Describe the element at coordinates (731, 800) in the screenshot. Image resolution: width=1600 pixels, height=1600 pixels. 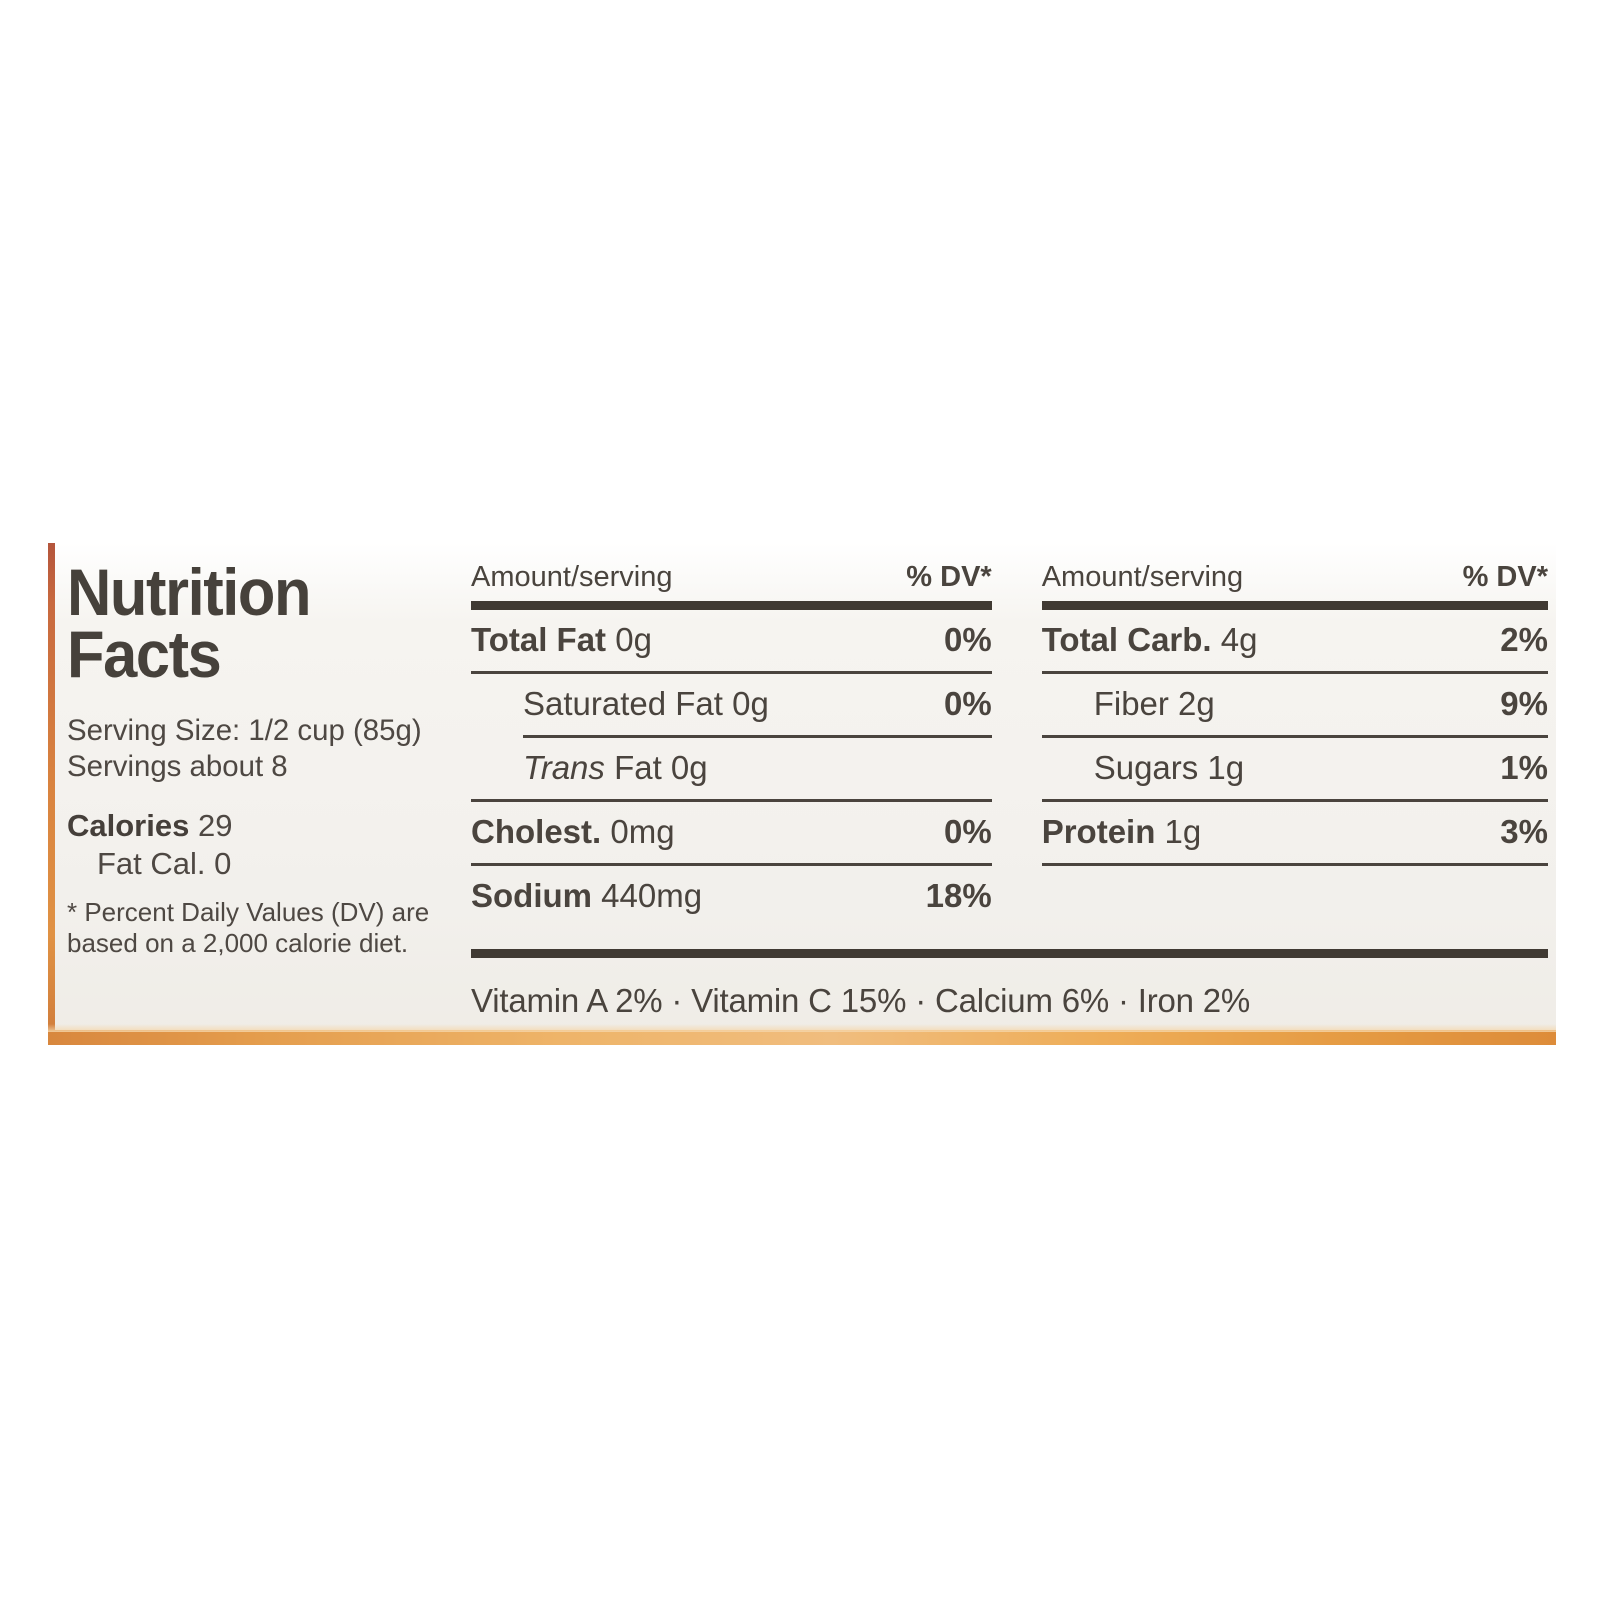
I see `rule-after-trans-fat` at that location.